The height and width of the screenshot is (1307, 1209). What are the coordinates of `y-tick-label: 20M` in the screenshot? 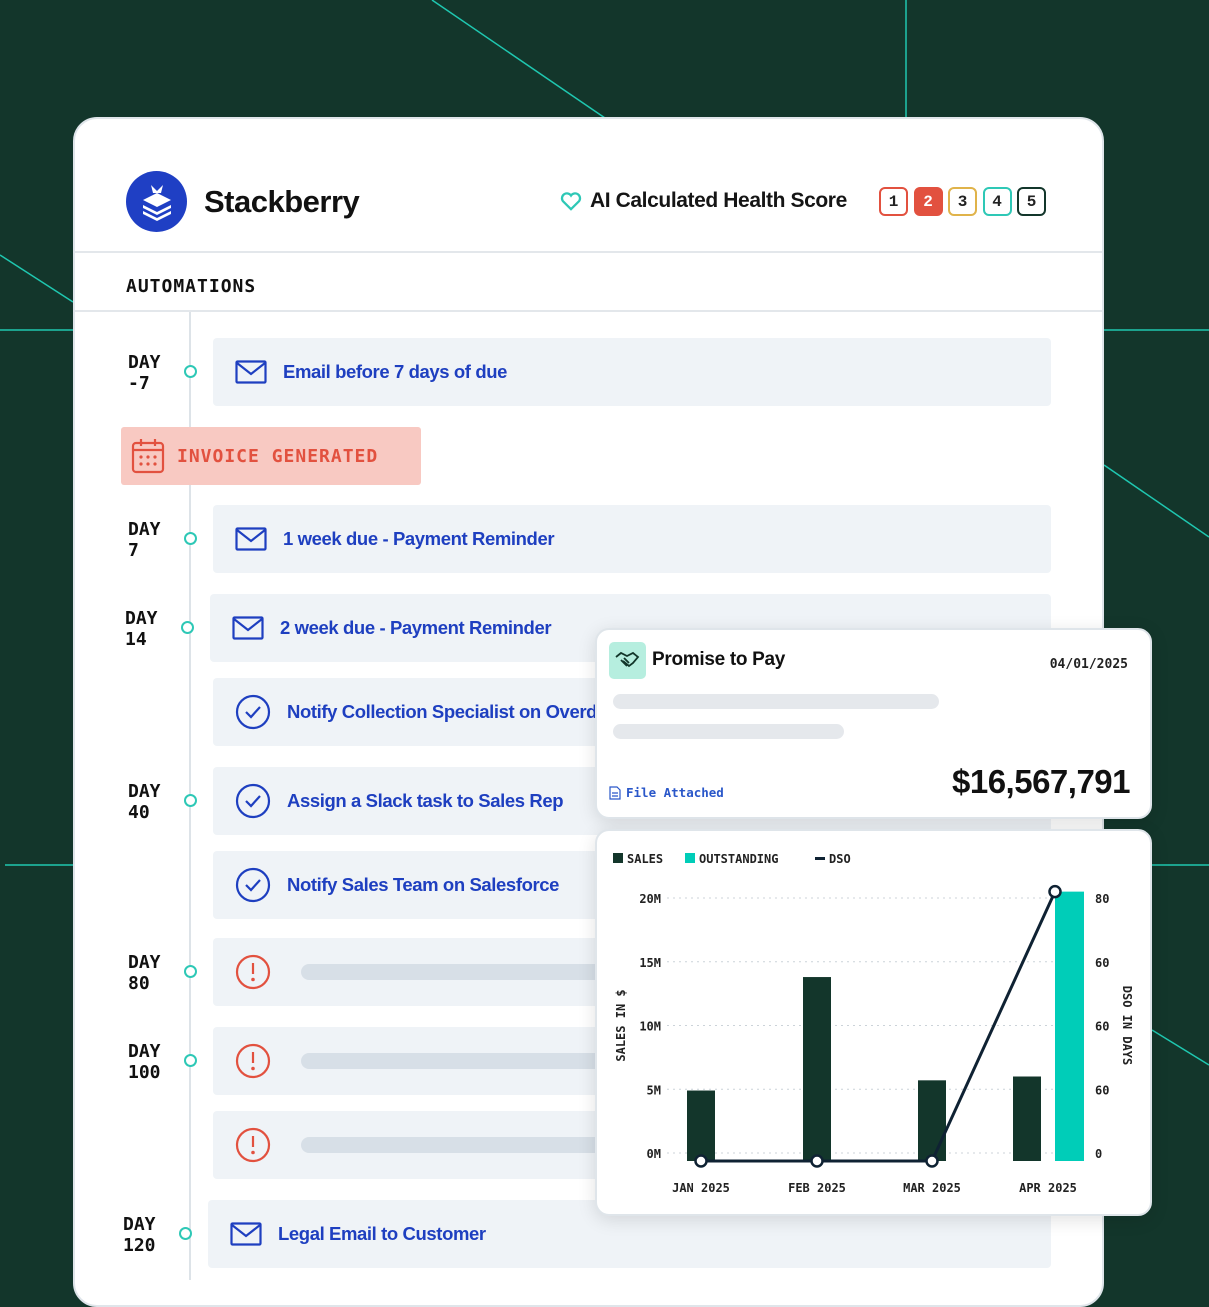 It's located at (650, 899).